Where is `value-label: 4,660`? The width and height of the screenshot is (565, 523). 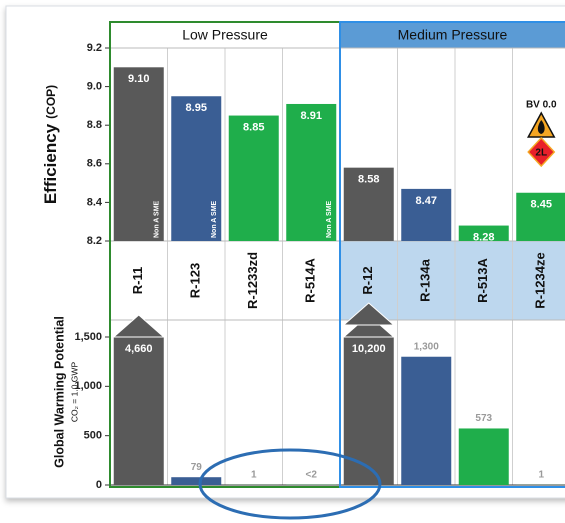
value-label: 4,660 is located at coordinates (139, 349).